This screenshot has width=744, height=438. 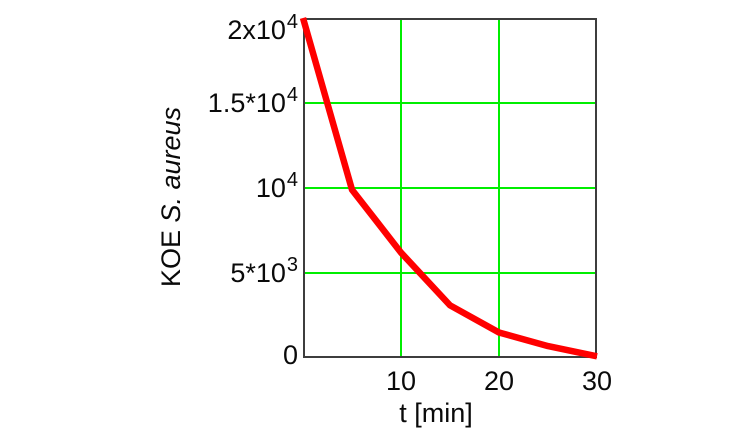 What do you see at coordinates (290, 355) in the screenshot?
I see `y-tick-mantissa: 0` at bounding box center [290, 355].